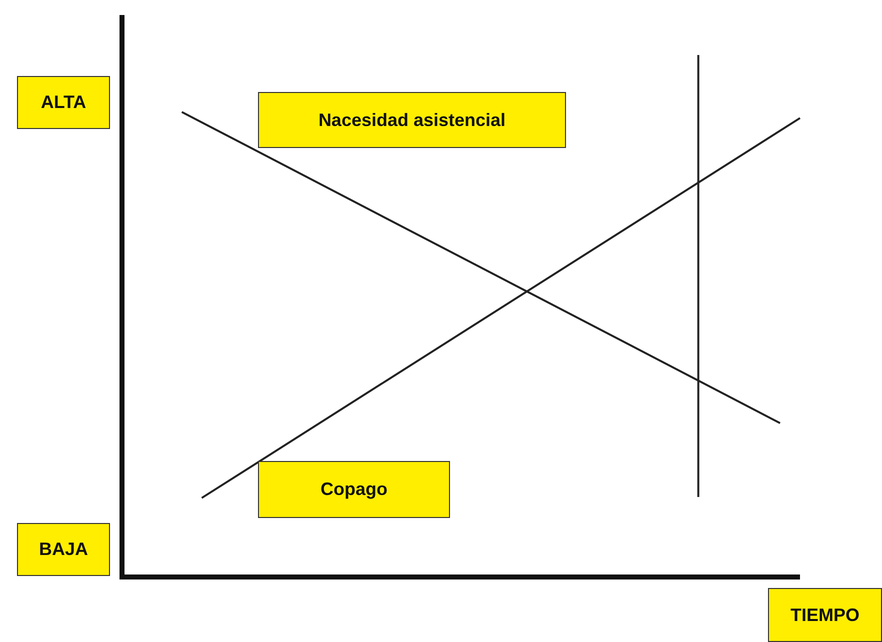 Image resolution: width=882 pixels, height=642 pixels. Describe the element at coordinates (412, 120) in the screenshot. I see `label-tag: Nacesidad asistencial` at that location.